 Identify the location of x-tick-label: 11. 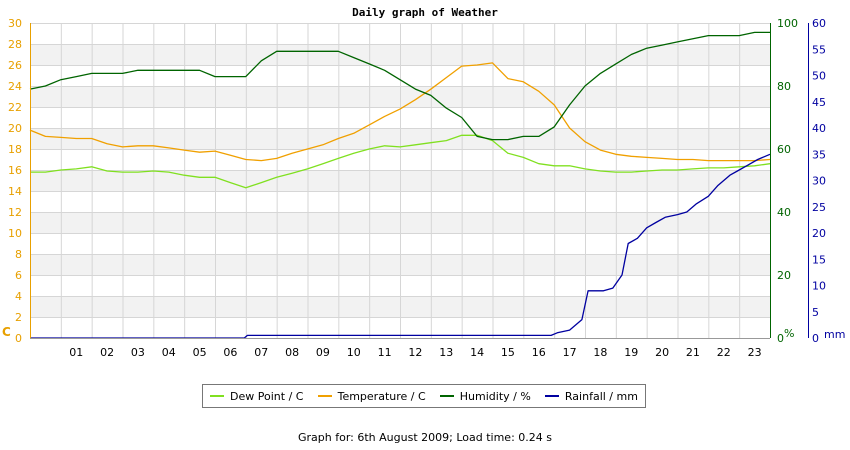
(385, 352).